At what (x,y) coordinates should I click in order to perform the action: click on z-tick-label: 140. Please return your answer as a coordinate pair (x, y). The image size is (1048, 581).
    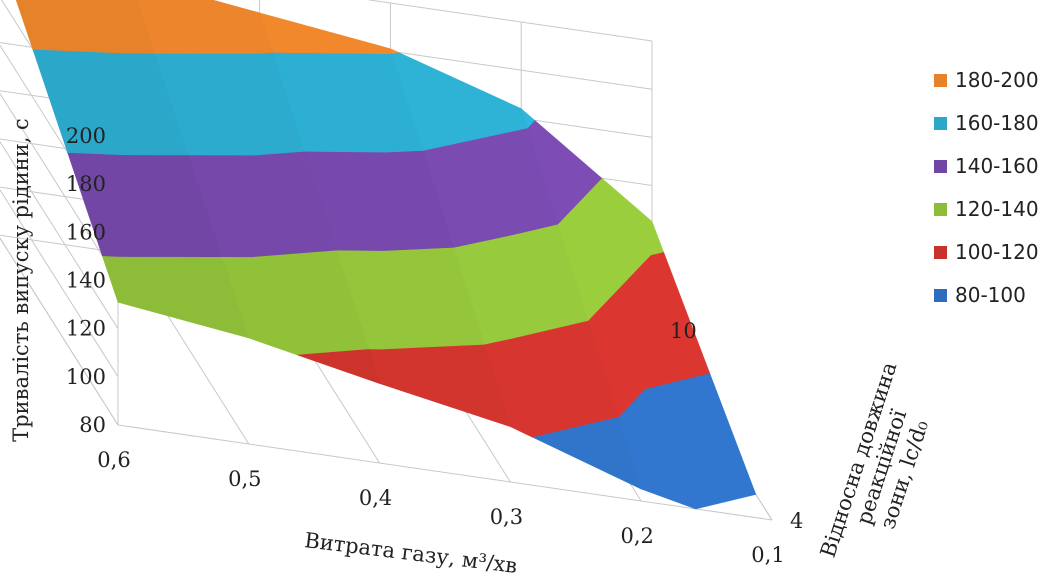
    Looking at the image, I should click on (86, 281).